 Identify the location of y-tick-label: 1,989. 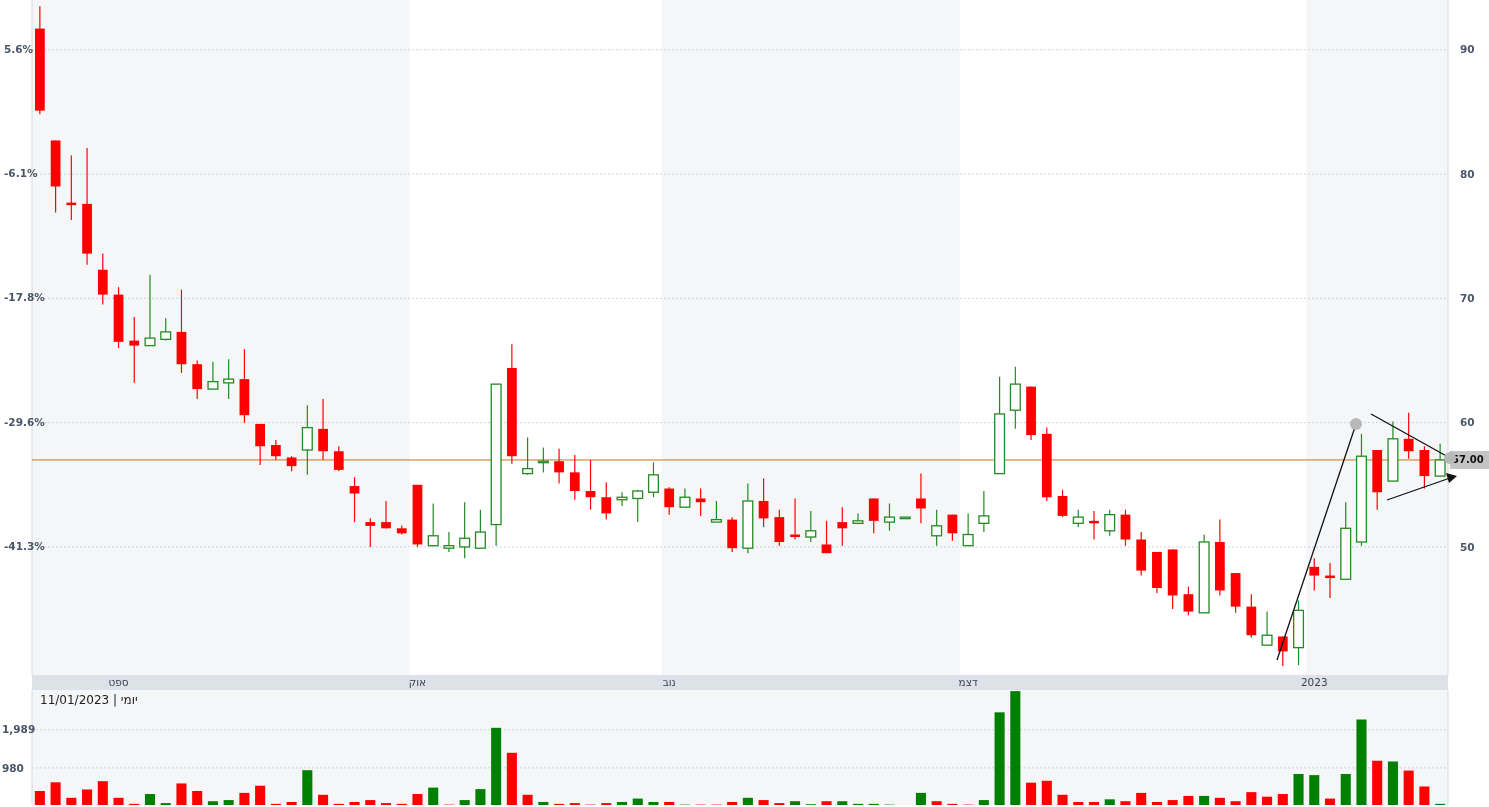
(19, 729).